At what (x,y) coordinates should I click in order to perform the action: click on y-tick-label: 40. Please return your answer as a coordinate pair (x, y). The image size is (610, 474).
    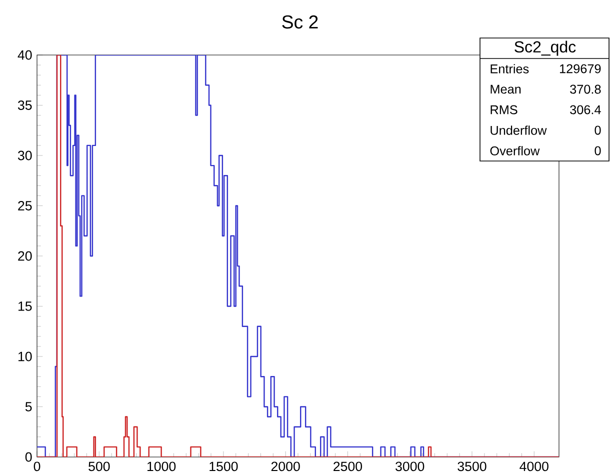
    Looking at the image, I should click on (25, 55).